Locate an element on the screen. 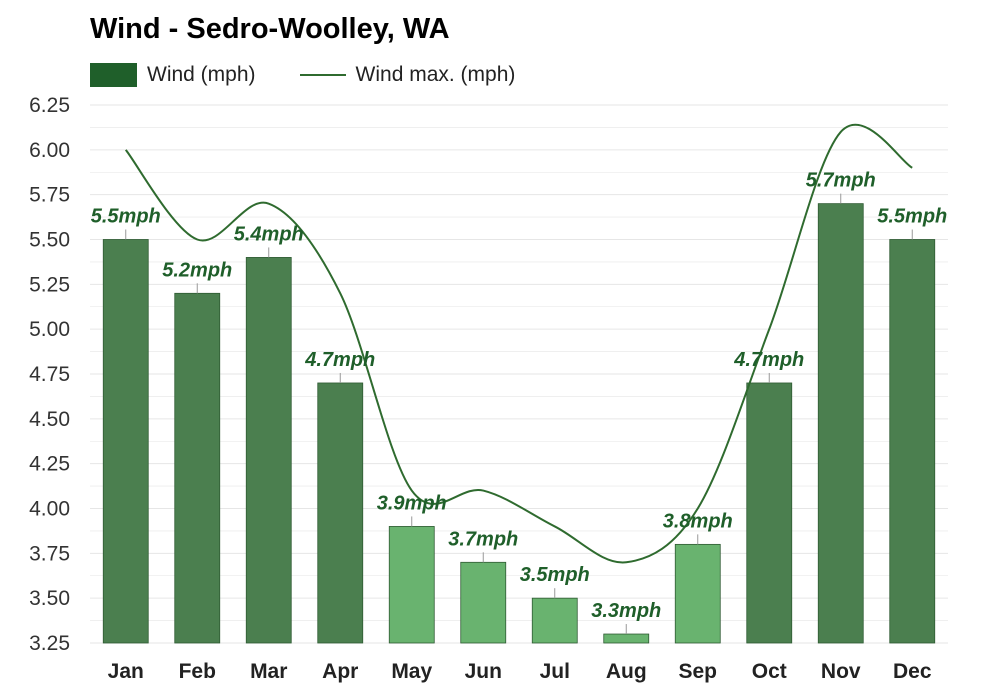 The width and height of the screenshot is (1000, 700). chart-title: Wind - Sedro-Woolley, WA is located at coordinates (270, 29).